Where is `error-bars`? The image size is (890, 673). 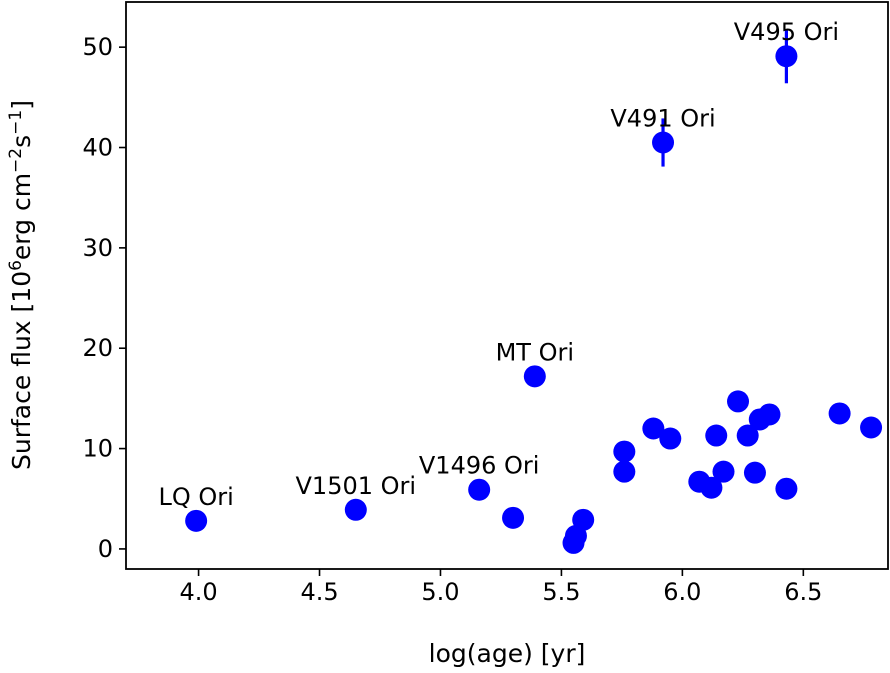
error-bars is located at coordinates (725, 98).